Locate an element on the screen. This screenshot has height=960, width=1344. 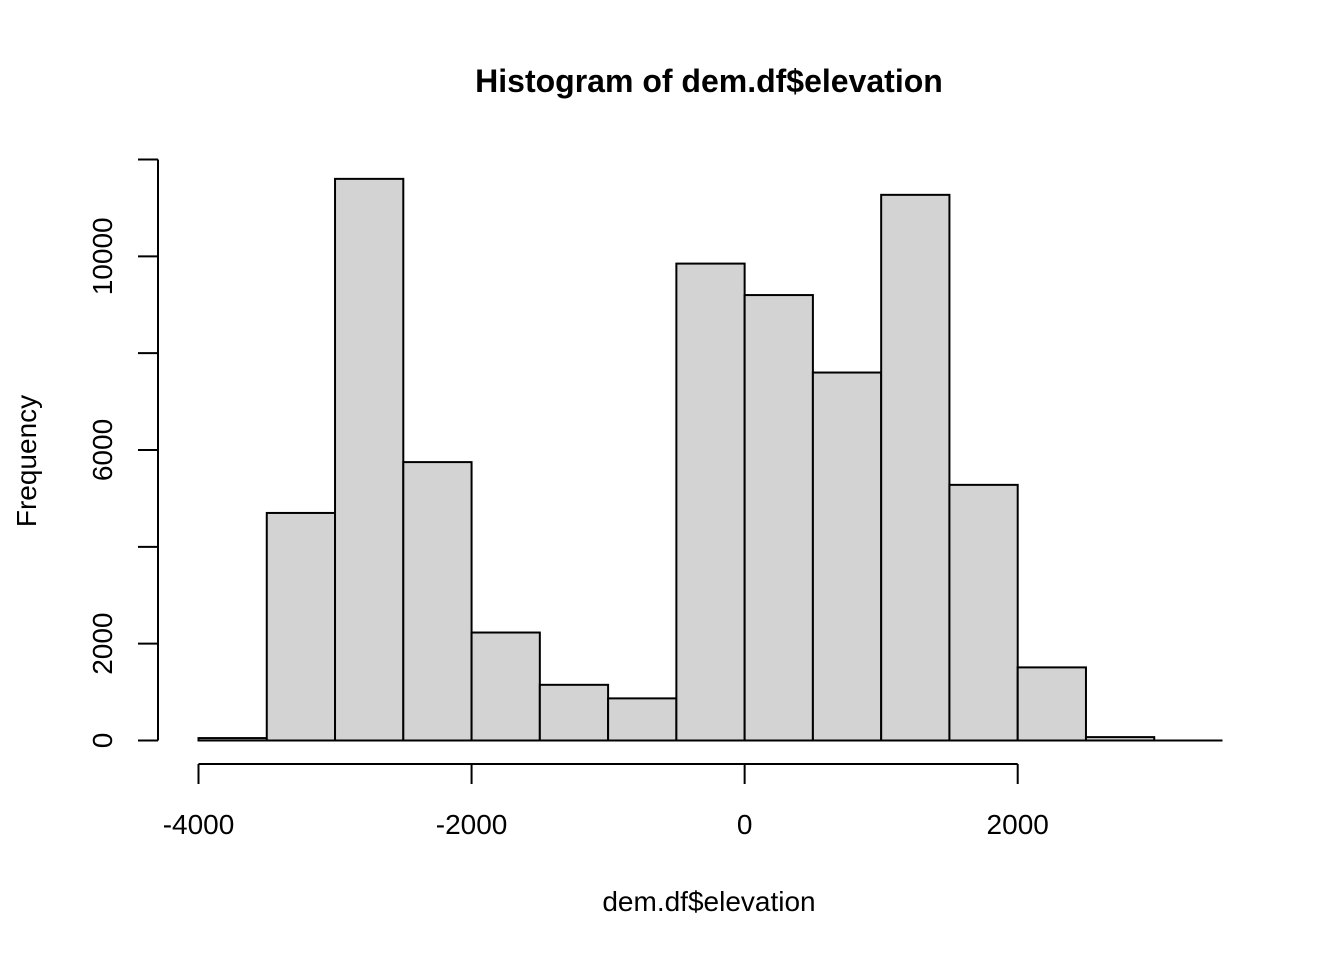
y-axis-label: Frequency is located at coordinates (26, 461).